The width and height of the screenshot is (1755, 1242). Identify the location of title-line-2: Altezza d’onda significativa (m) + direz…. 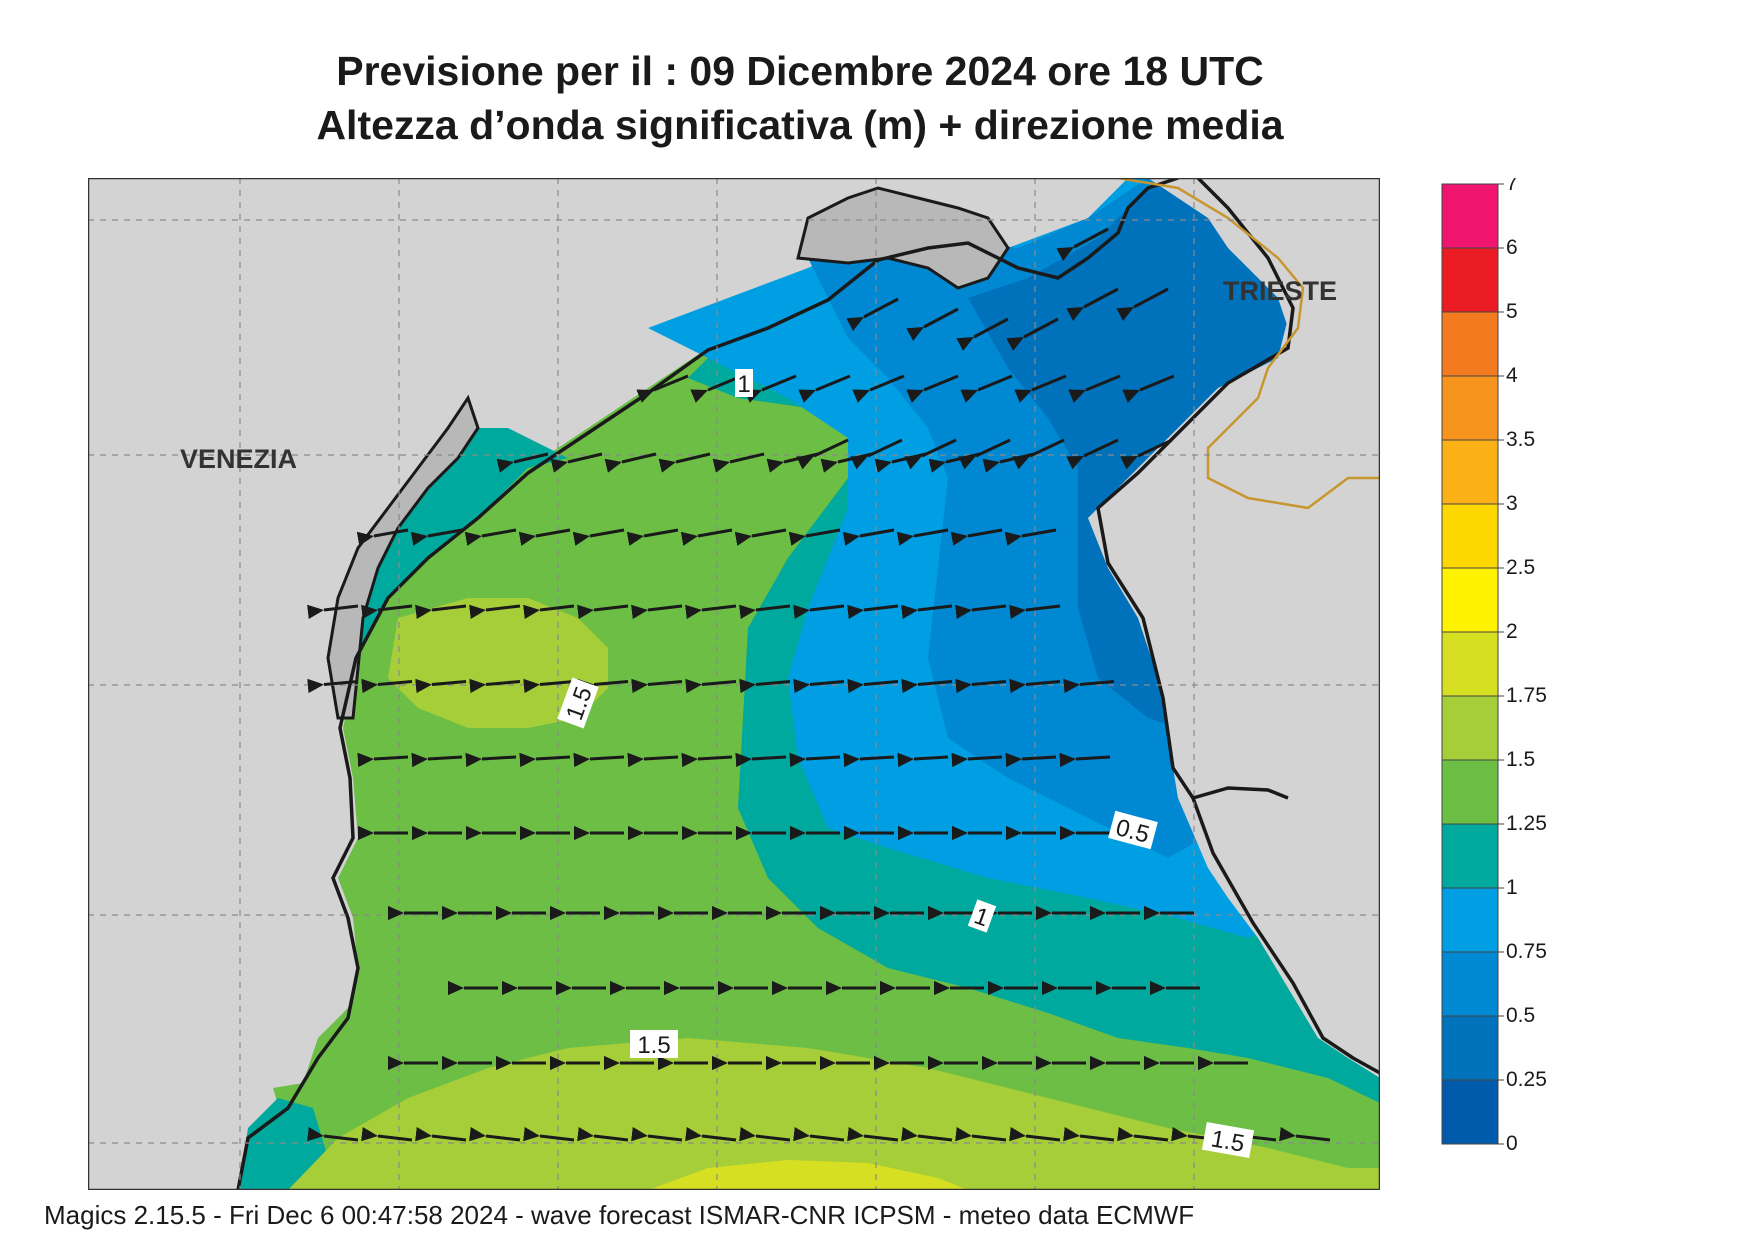
(800, 125).